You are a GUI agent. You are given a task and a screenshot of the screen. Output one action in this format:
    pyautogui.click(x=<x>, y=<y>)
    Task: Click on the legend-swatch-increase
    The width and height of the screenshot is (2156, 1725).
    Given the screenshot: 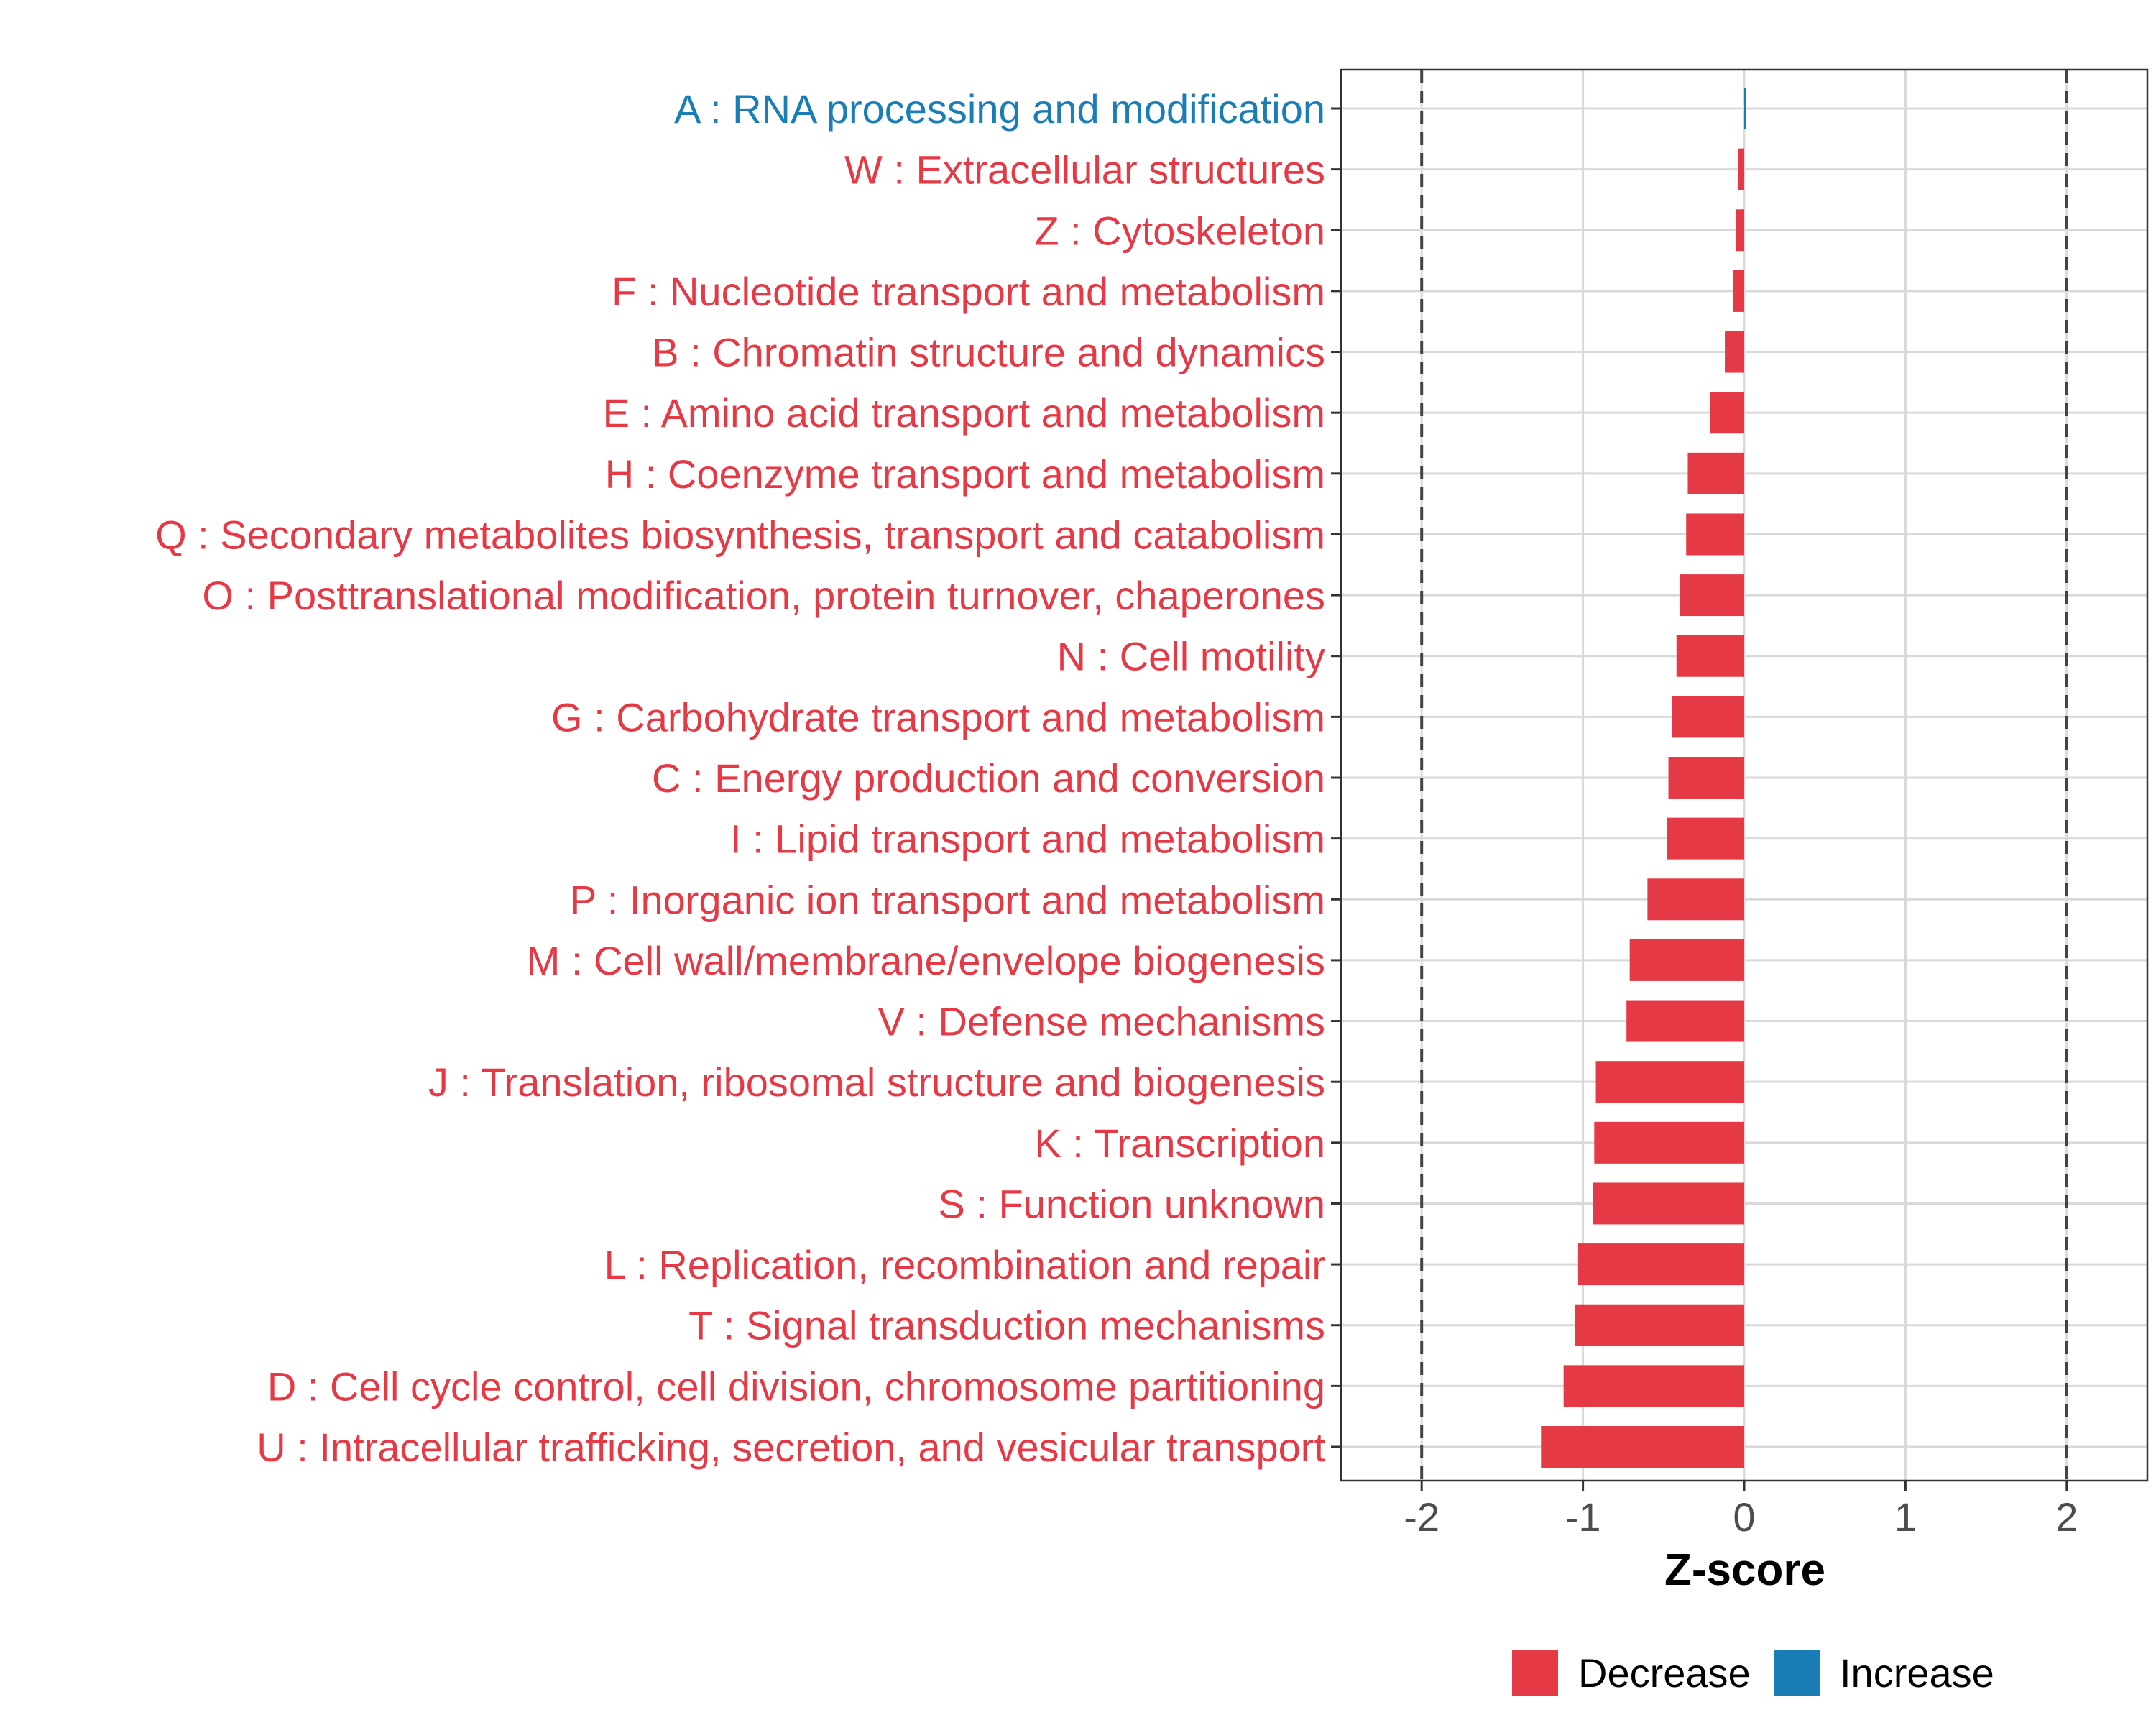 What is the action you would take?
    pyautogui.click(x=1797, y=1673)
    